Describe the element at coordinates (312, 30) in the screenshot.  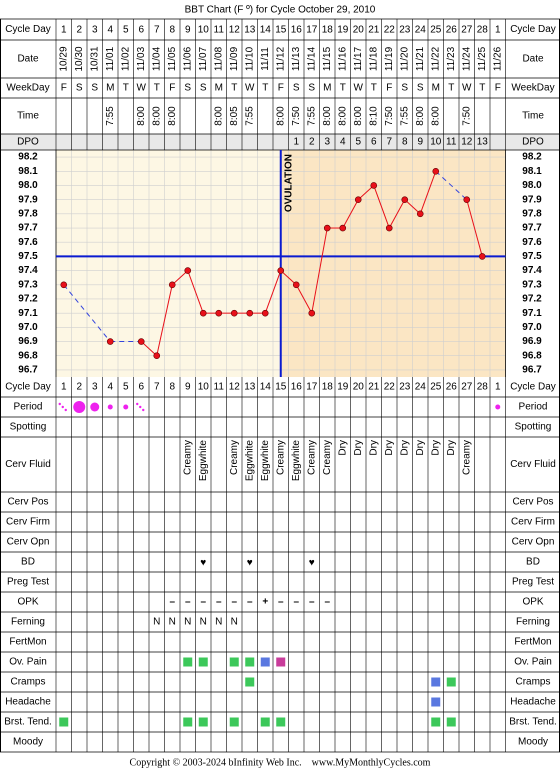
I see `cycle-day: 17` at that location.